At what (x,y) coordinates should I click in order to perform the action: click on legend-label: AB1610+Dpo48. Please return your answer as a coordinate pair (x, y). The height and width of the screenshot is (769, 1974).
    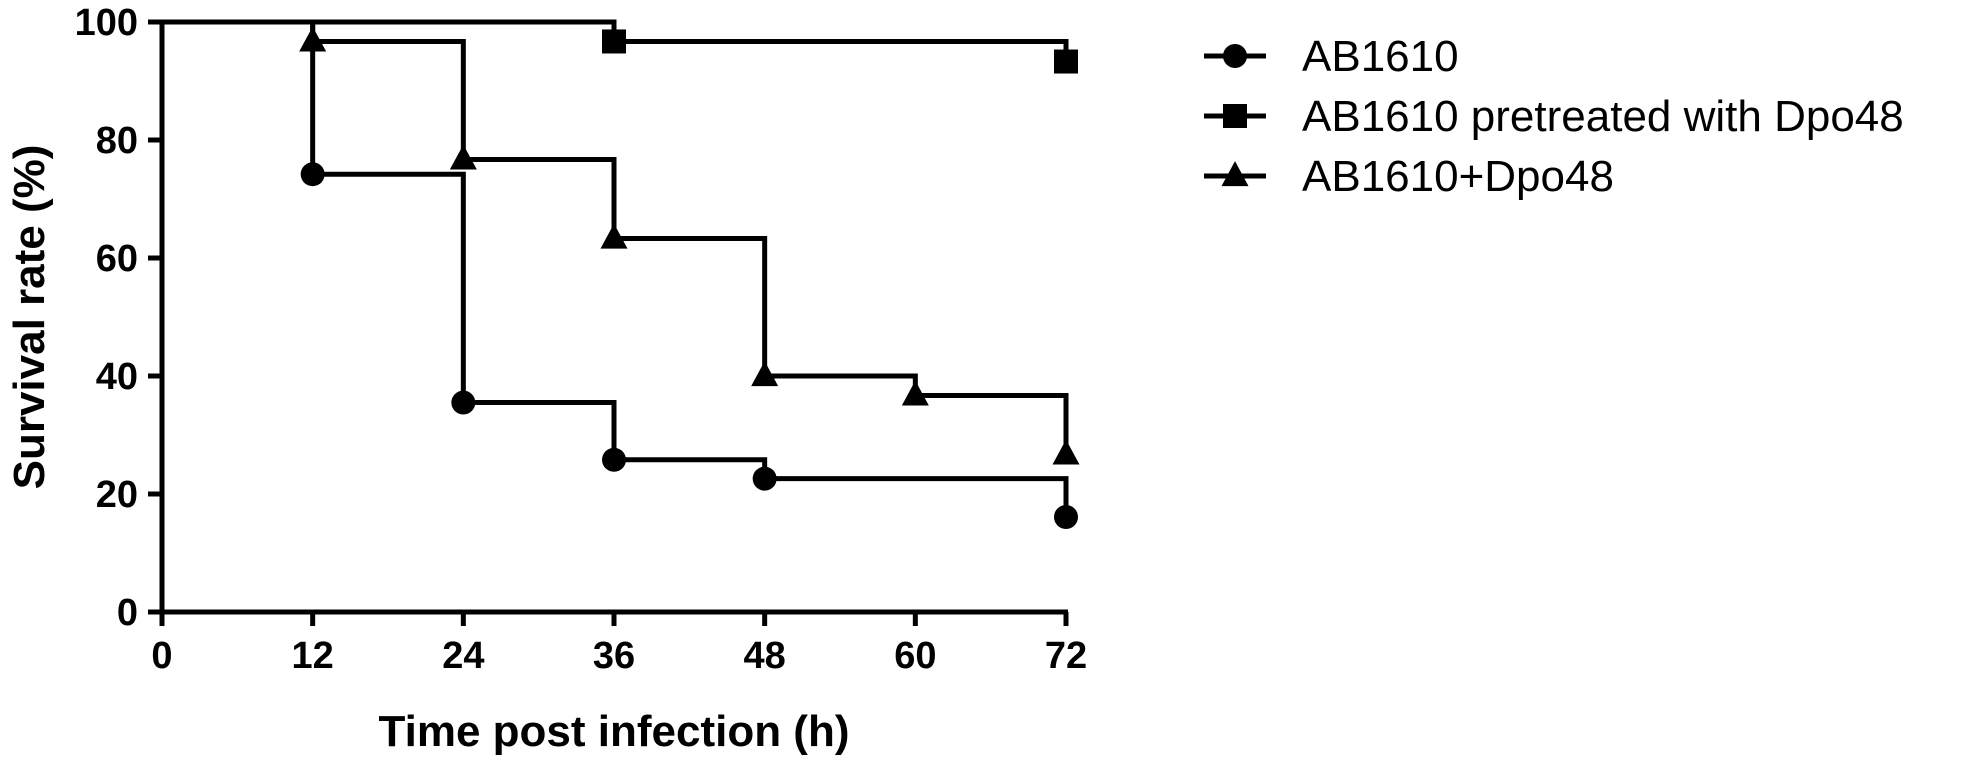
    Looking at the image, I should click on (1458, 176).